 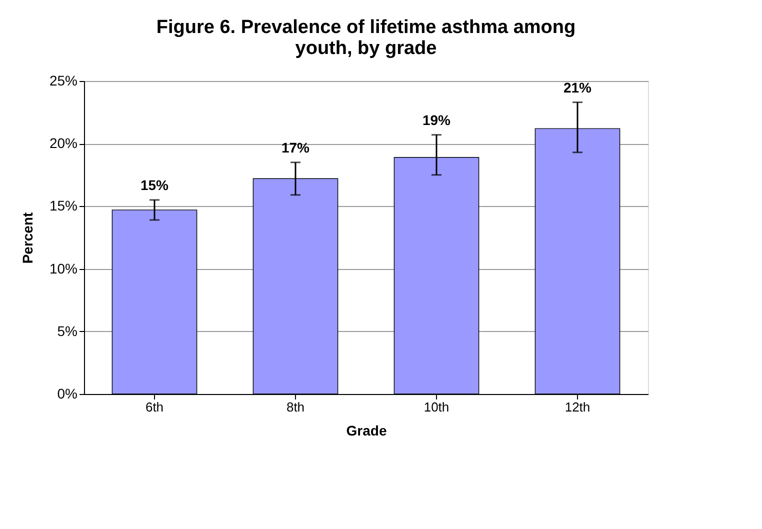 What do you see at coordinates (27, 238) in the screenshot?
I see `y-axis-title: Percent` at bounding box center [27, 238].